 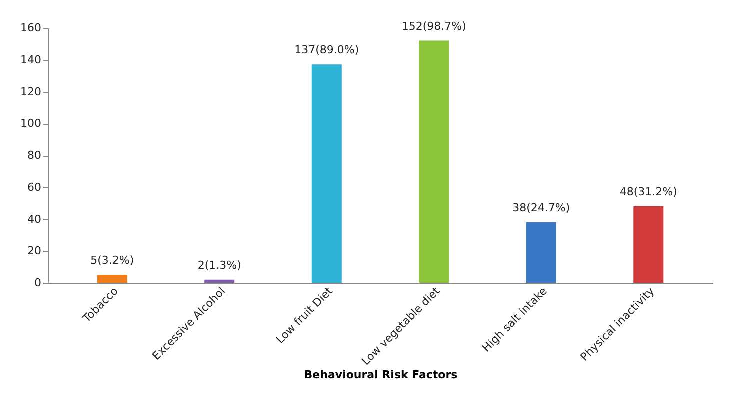 What do you see at coordinates (112, 261) in the screenshot?
I see `data-label: 5(3.2%)` at bounding box center [112, 261].